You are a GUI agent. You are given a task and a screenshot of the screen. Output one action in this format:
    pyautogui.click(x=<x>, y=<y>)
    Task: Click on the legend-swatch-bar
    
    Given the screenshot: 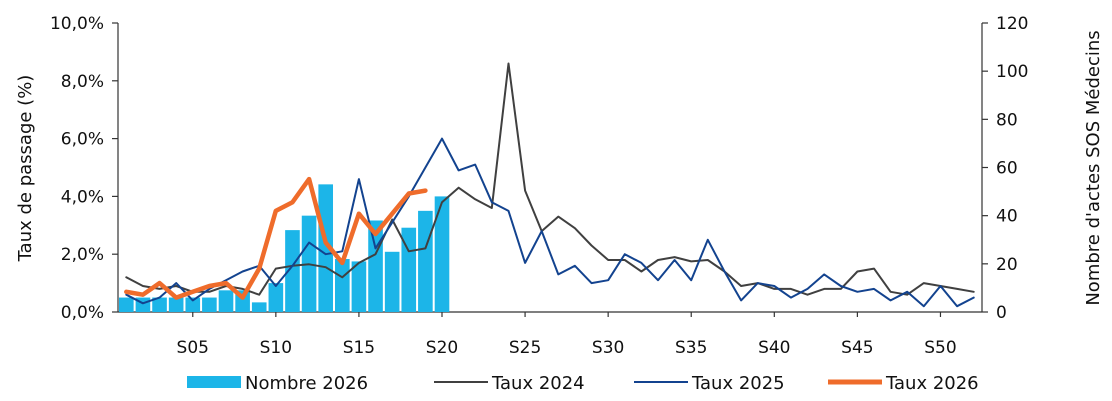 What is the action you would take?
    pyautogui.click(x=214, y=382)
    